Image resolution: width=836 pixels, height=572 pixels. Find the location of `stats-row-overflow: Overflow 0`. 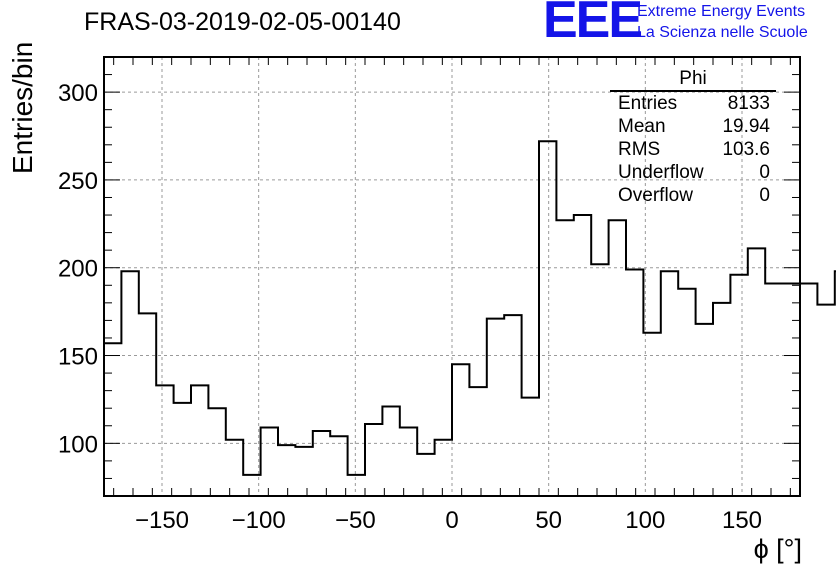

stats-row-overflow: Overflow 0 is located at coordinates (693, 195).